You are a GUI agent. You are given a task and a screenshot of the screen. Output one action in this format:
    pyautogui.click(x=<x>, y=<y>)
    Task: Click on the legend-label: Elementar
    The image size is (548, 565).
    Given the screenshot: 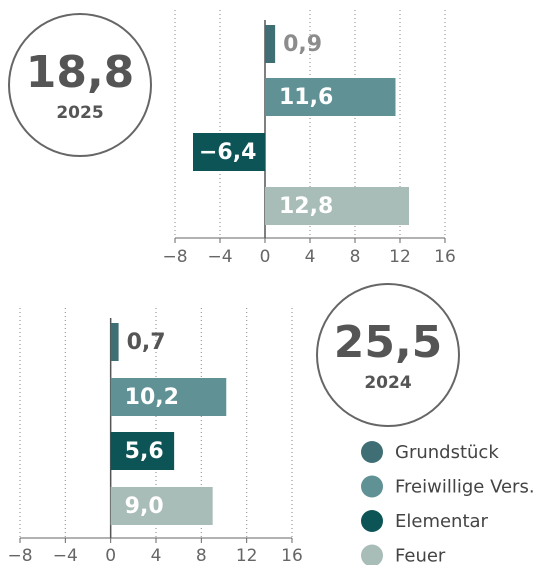 What is the action you would take?
    pyautogui.click(x=442, y=521)
    